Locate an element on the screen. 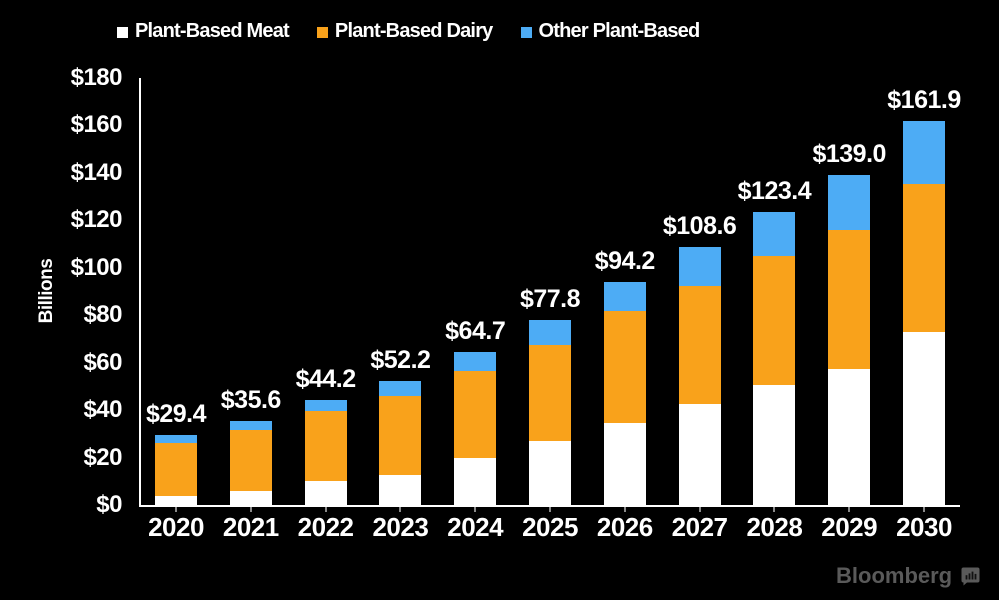 This screenshot has width=999, height=600. stacked-bar-2026 is located at coordinates (624, 393).